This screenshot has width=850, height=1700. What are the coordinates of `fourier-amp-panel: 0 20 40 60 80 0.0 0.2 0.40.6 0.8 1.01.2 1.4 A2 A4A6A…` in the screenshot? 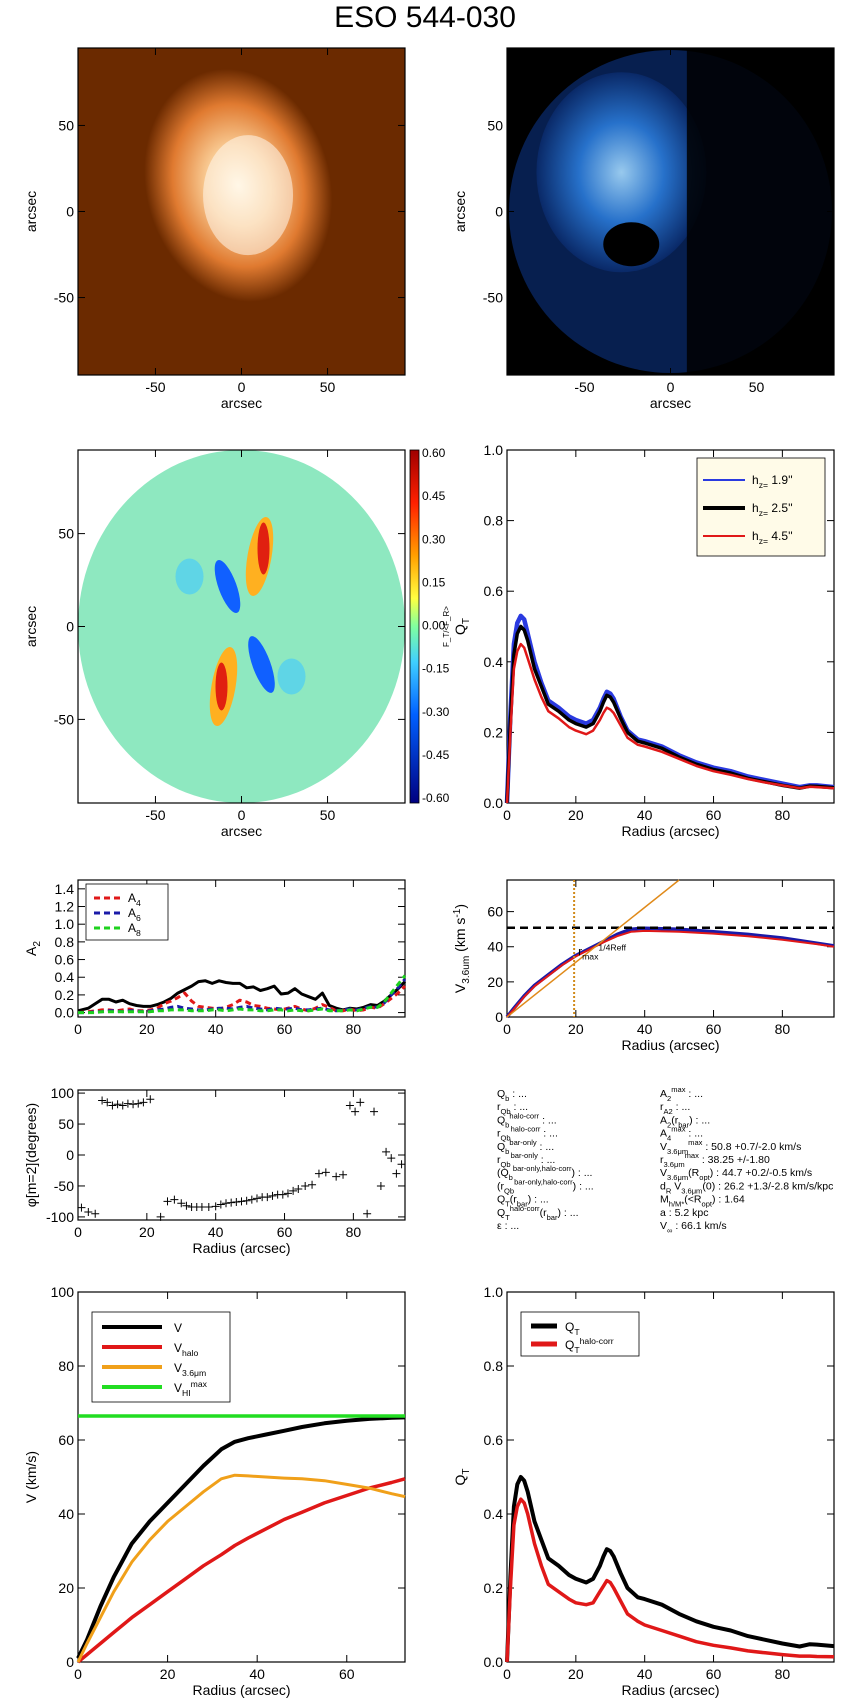 It's located at (215, 958).